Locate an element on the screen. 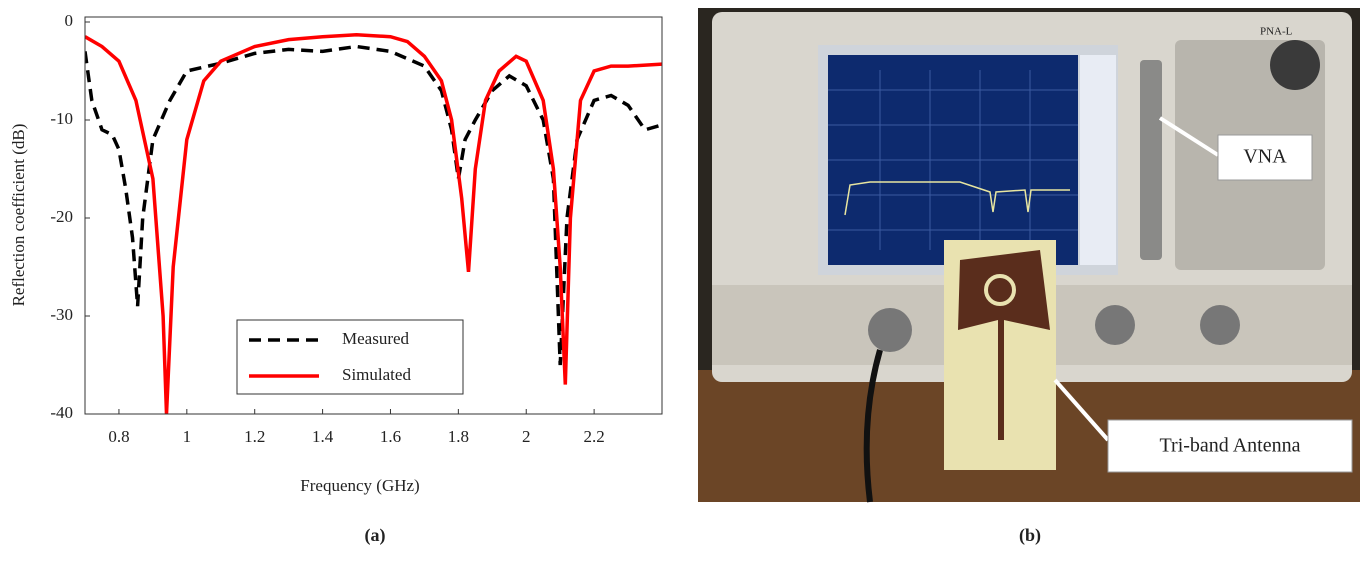 This screenshot has height=564, width=1367. x-tick-label: 1.4 is located at coordinates (323, 436).